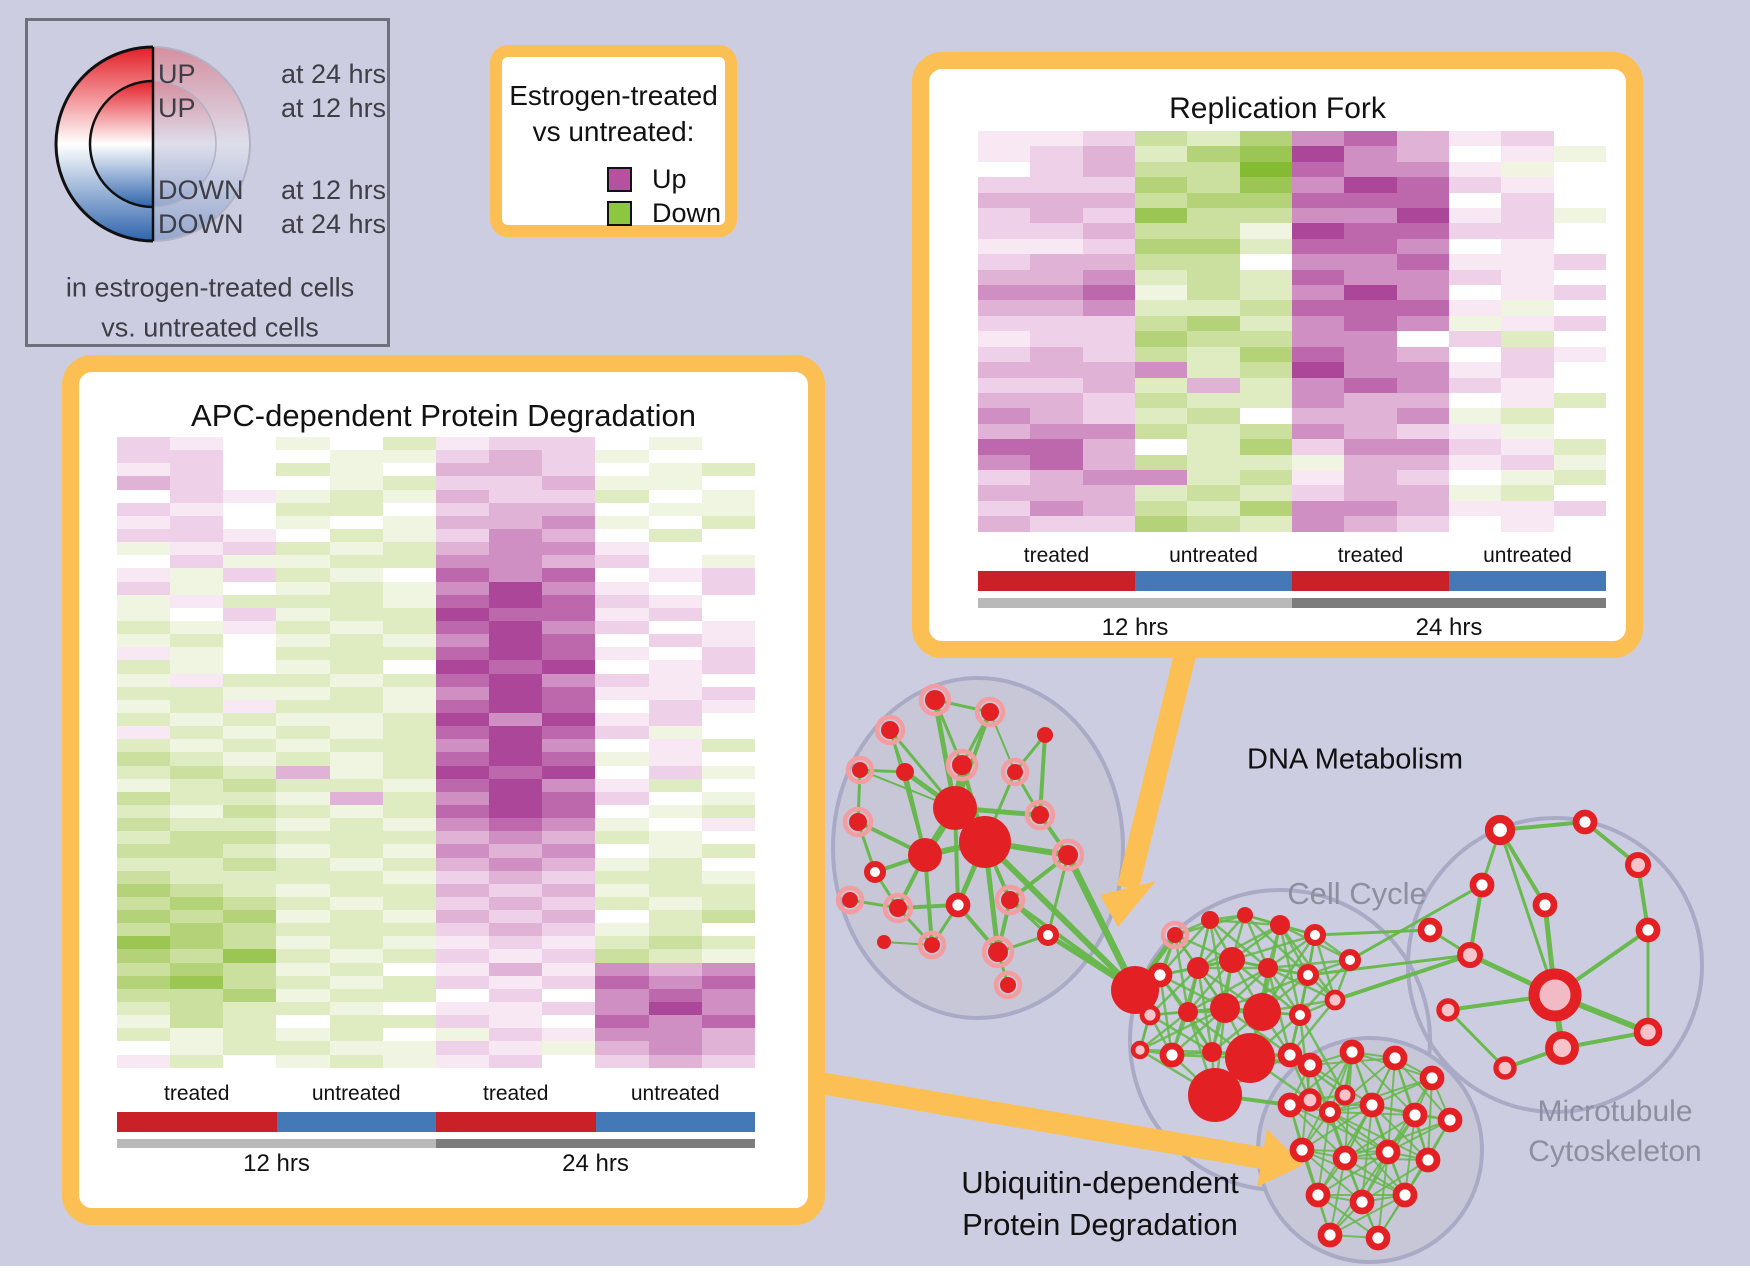 Image resolution: width=1750 pixels, height=1279 pixels. I want to click on replication-fork-heatmap, so click(1292, 331).